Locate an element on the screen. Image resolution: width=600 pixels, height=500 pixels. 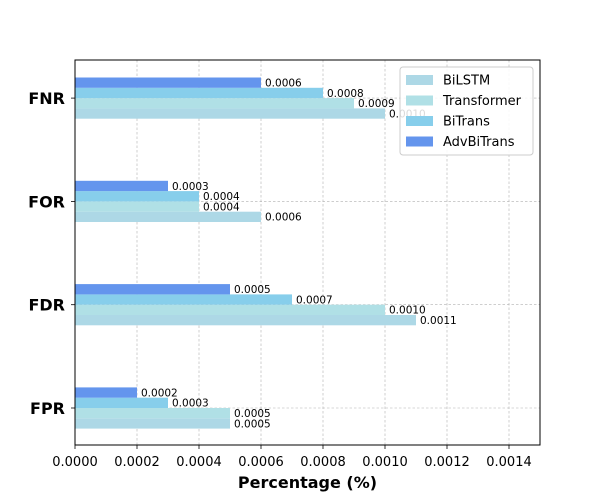
bar-advbitrans-fpr is located at coordinates (106, 392).